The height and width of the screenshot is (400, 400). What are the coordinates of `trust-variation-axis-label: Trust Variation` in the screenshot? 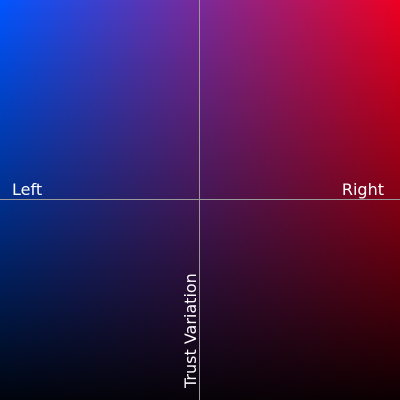 It's located at (190, 330).